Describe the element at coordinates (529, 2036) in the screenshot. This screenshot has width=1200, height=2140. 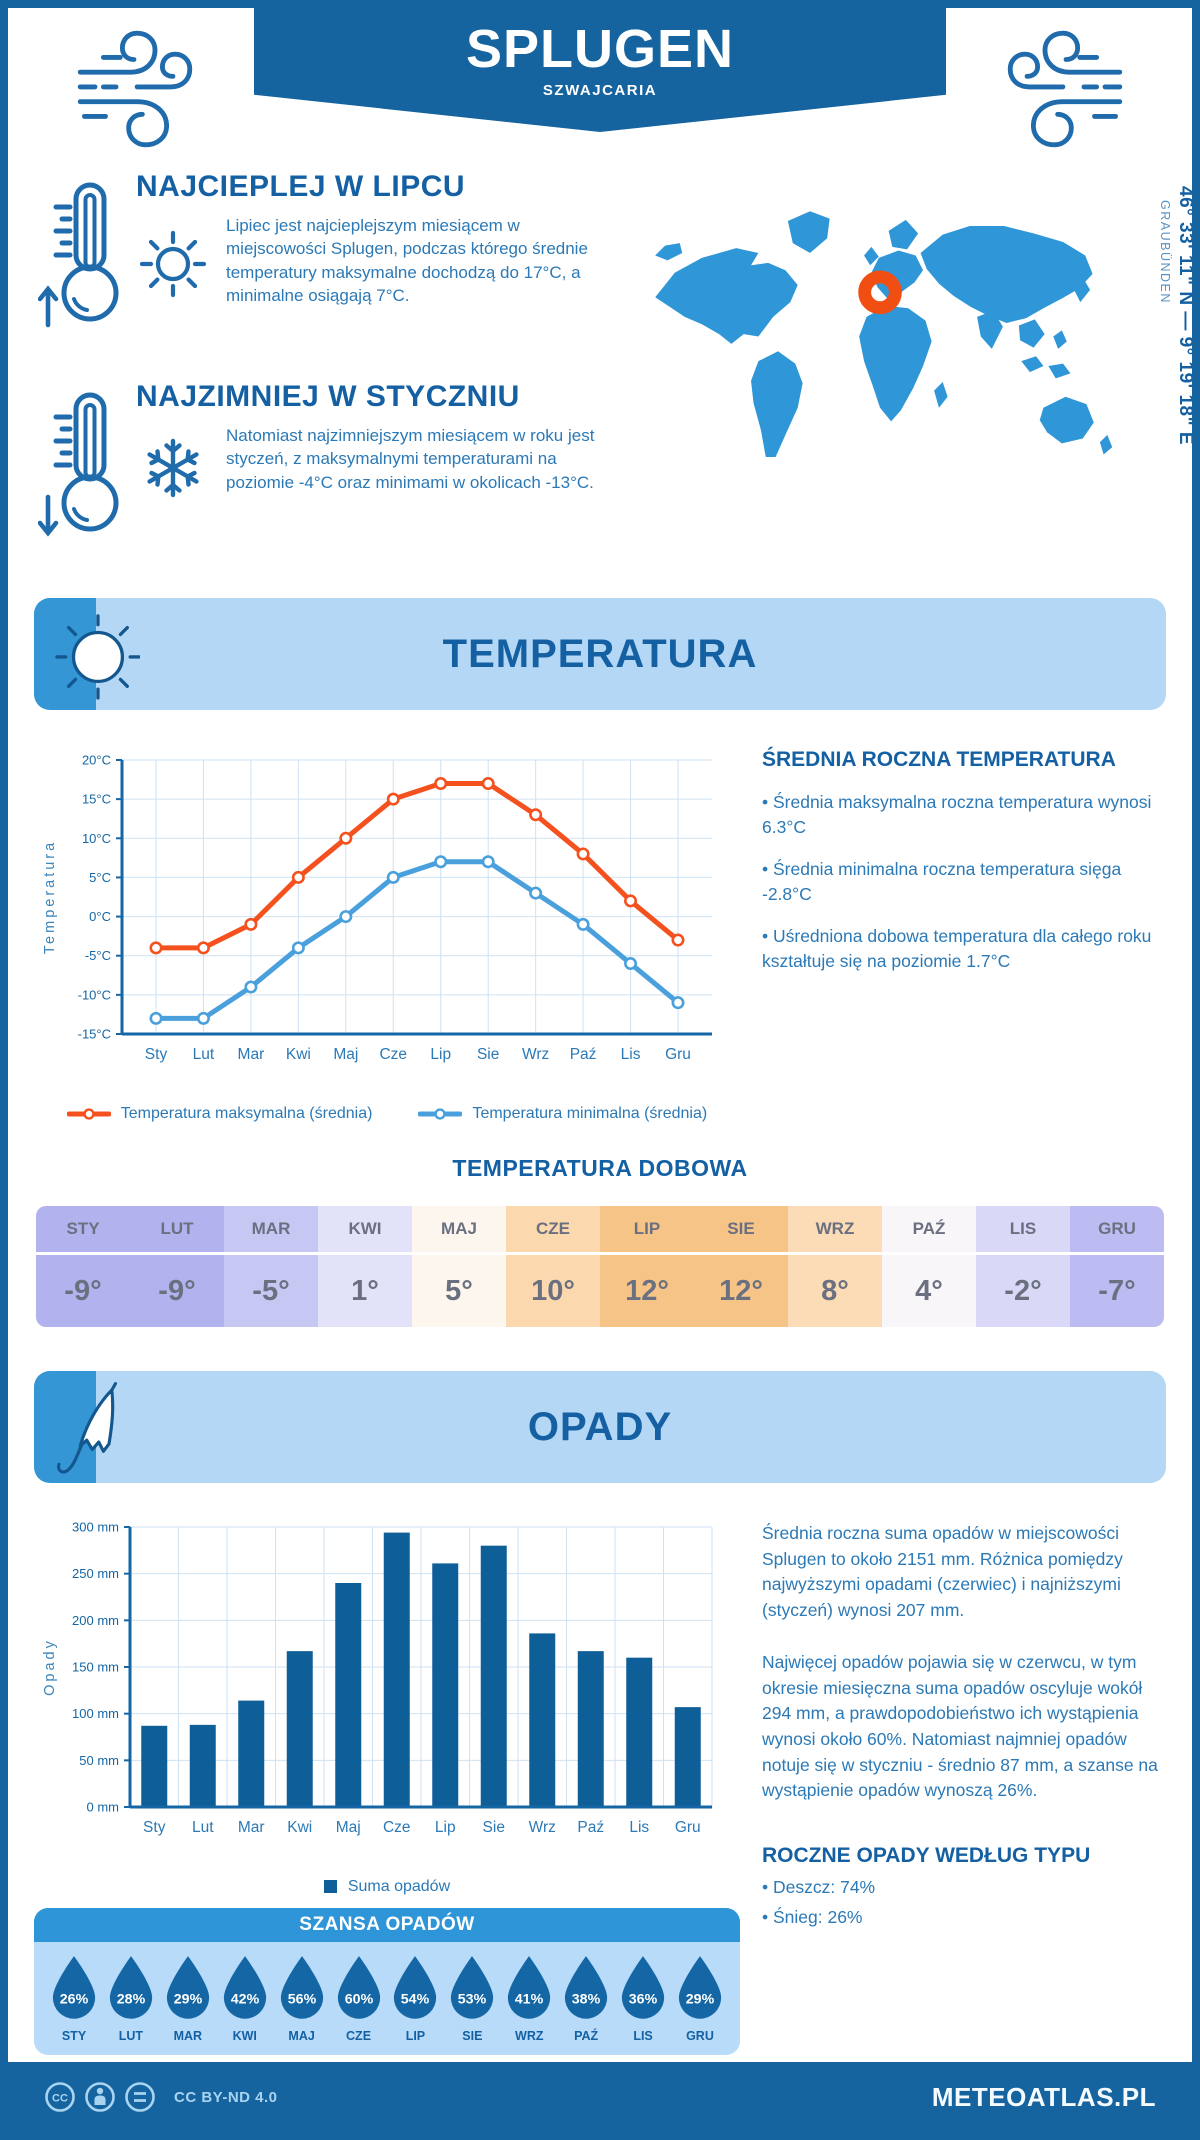
I see `drop-month-label: WRZ` at that location.